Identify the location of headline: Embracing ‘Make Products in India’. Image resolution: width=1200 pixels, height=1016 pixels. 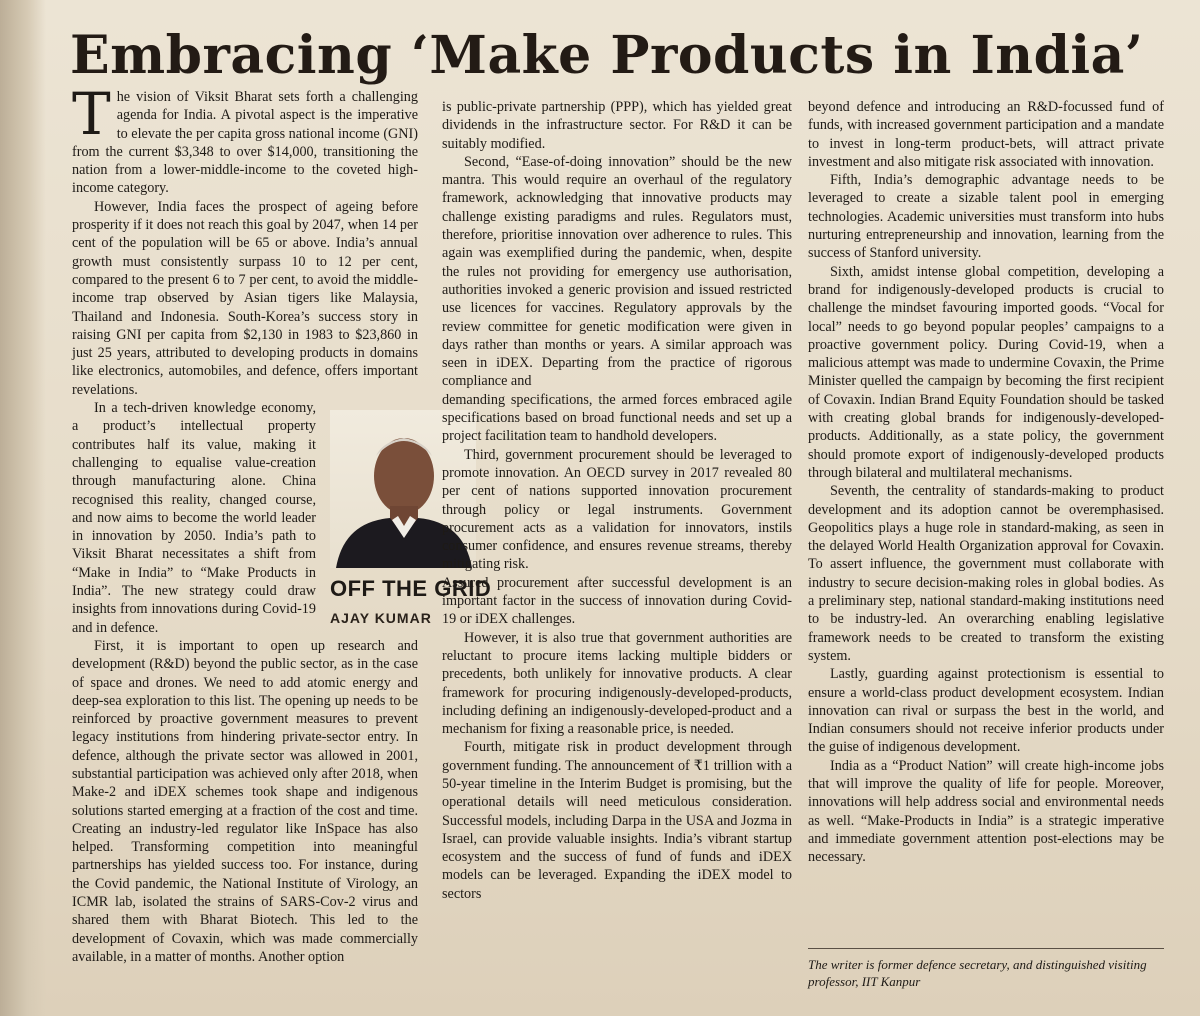
(607, 55).